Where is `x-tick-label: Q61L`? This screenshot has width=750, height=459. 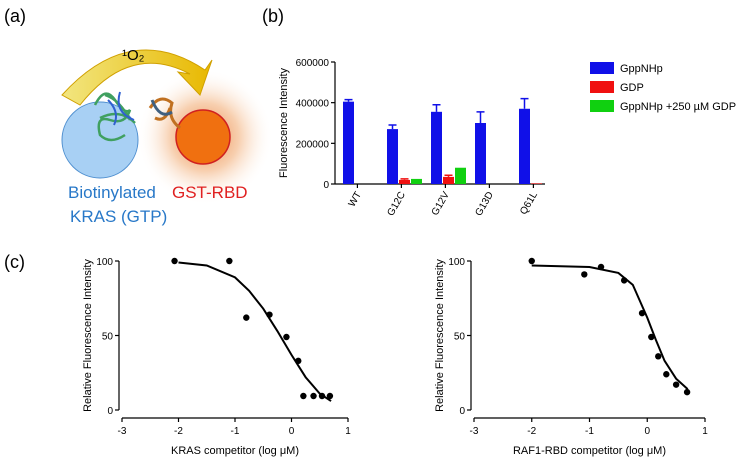 x-tick-label: Q61L is located at coordinates (529, 203).